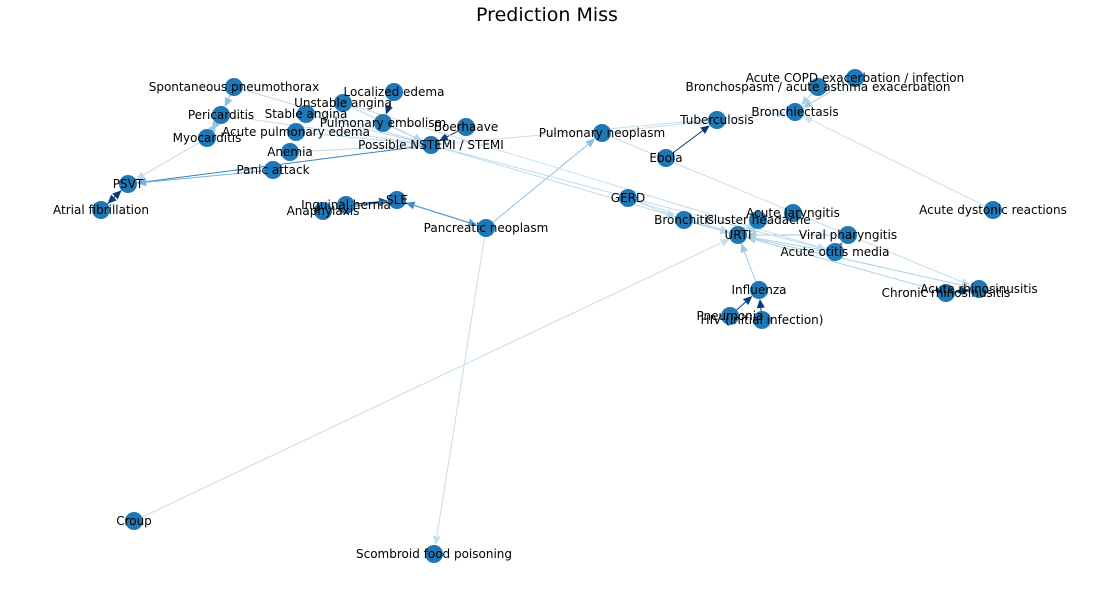 The height and width of the screenshot is (611, 1094). I want to click on node-acute_rhinosinusitis, so click(979, 289).